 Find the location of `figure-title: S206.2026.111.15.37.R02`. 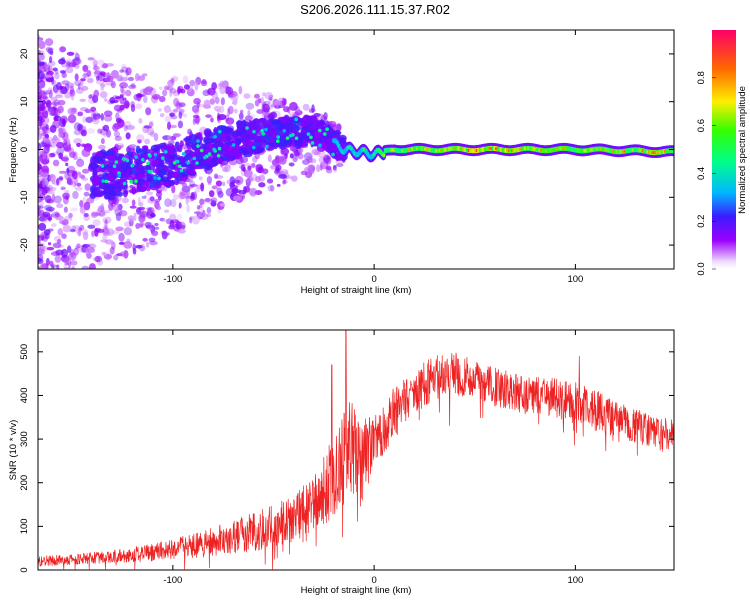

figure-title: S206.2026.111.15.37.R02 is located at coordinates (375, 9).